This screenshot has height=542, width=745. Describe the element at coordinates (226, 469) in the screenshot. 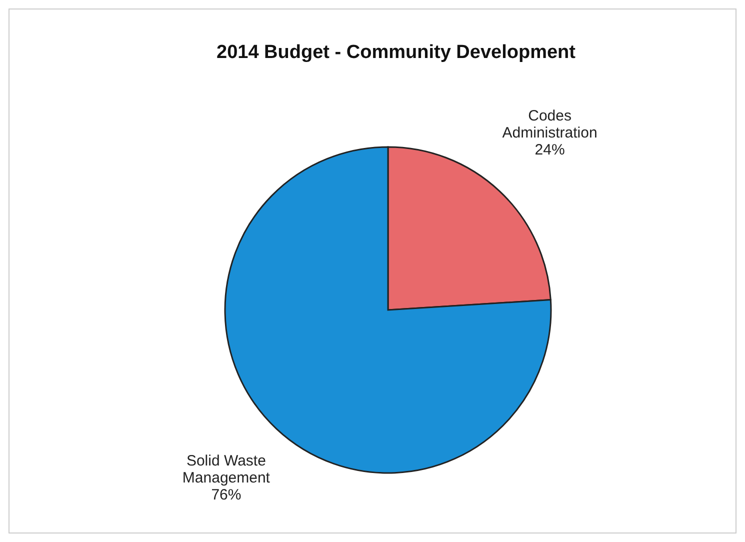

I see `slice-label: Solid Waste Management` at that location.